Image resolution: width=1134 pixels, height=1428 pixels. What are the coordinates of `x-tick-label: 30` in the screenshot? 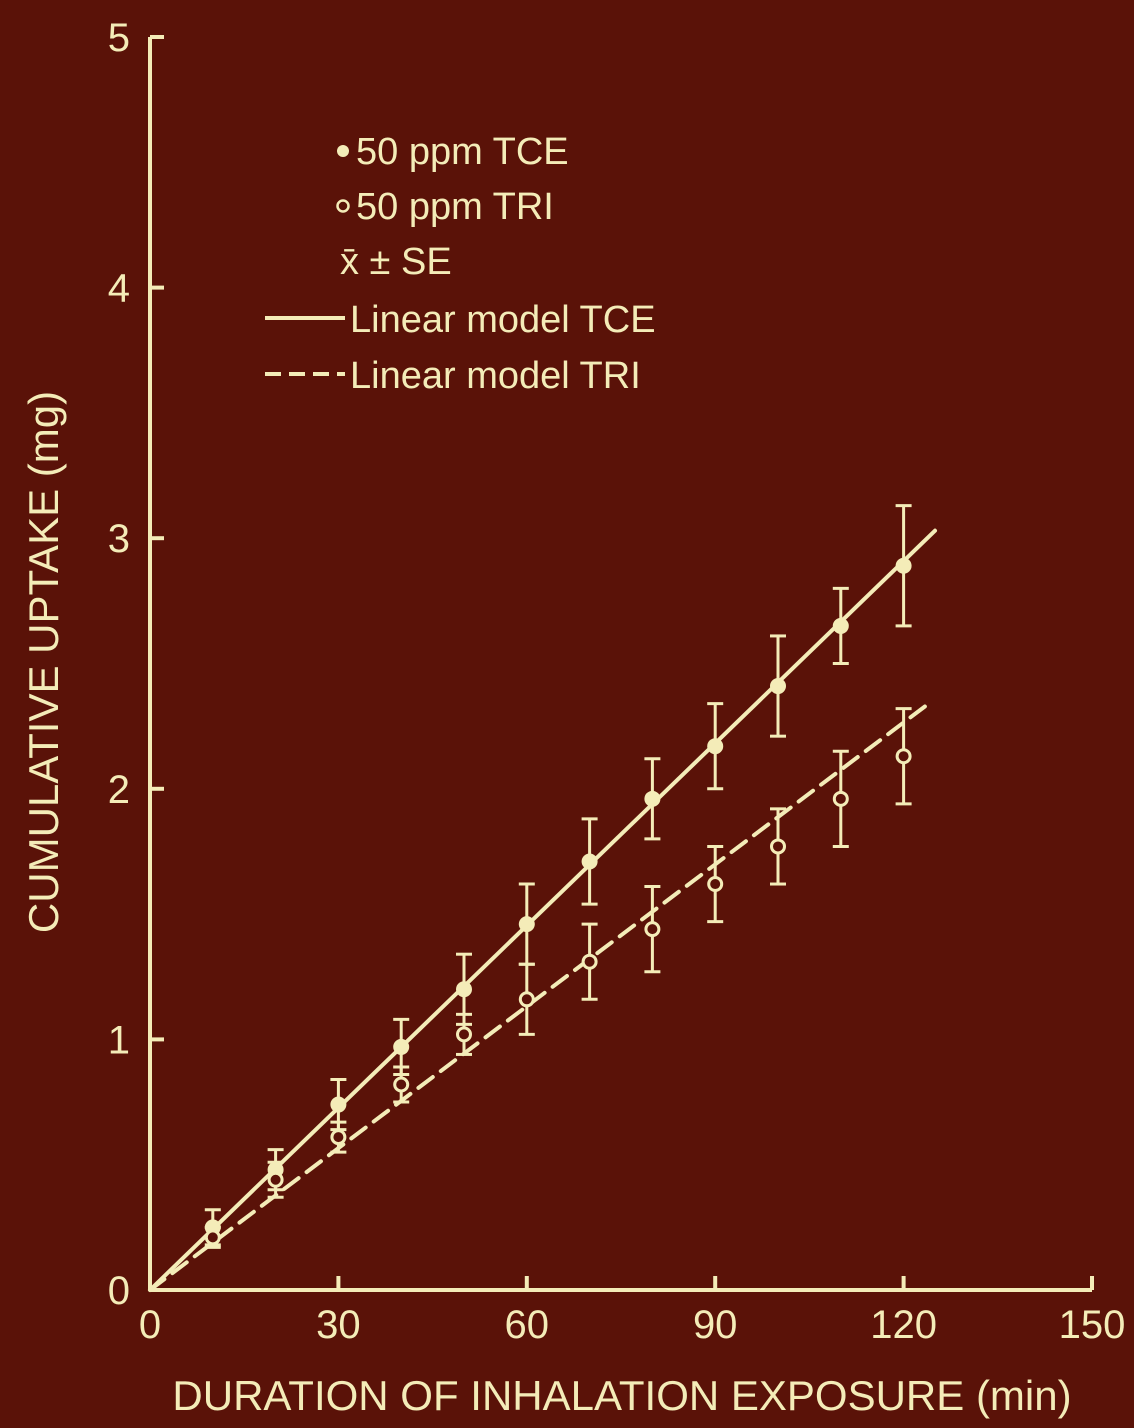 It's located at (338, 1325).